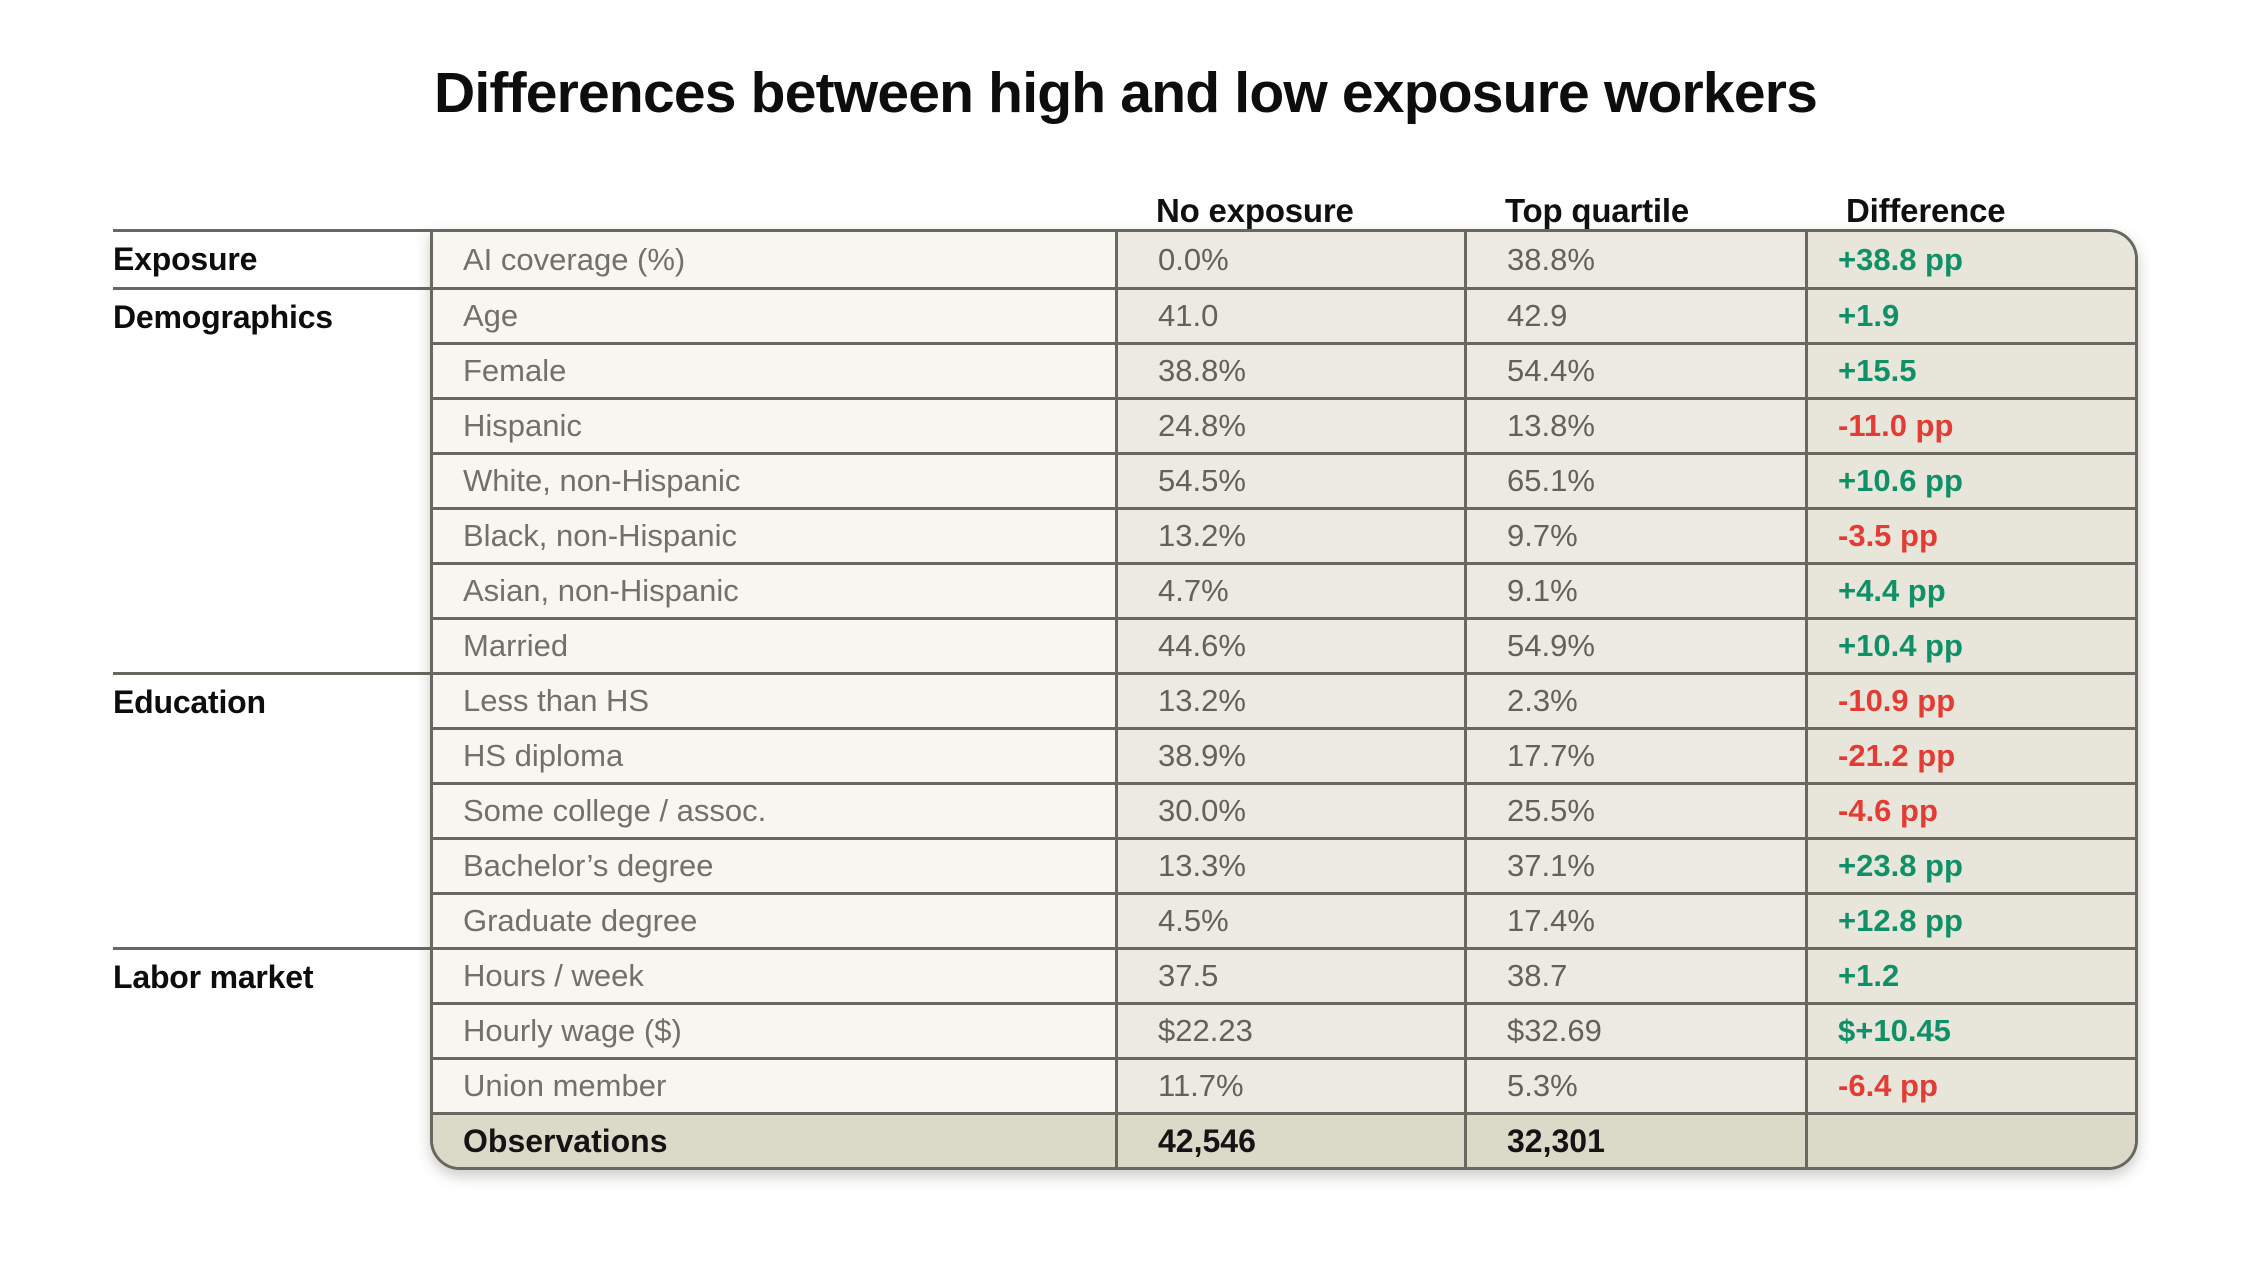 This screenshot has width=2251, height=1266. What do you see at coordinates (271, 1057) in the screenshot?
I see `category-block-labor-market: Labor market` at bounding box center [271, 1057].